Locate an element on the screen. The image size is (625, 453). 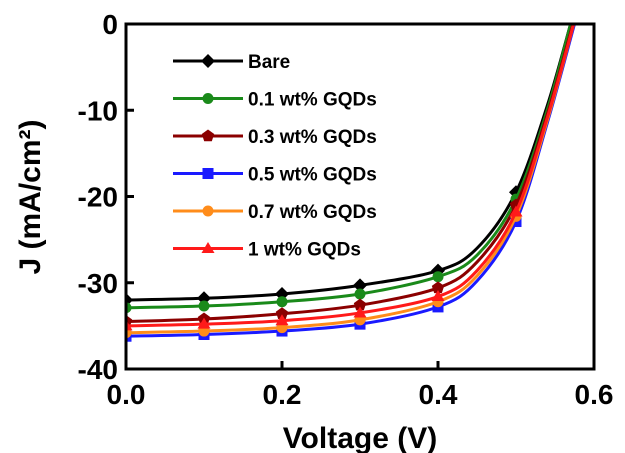
legend-entry-1: 0.1 wt% GQDs is located at coordinates (275, 100).